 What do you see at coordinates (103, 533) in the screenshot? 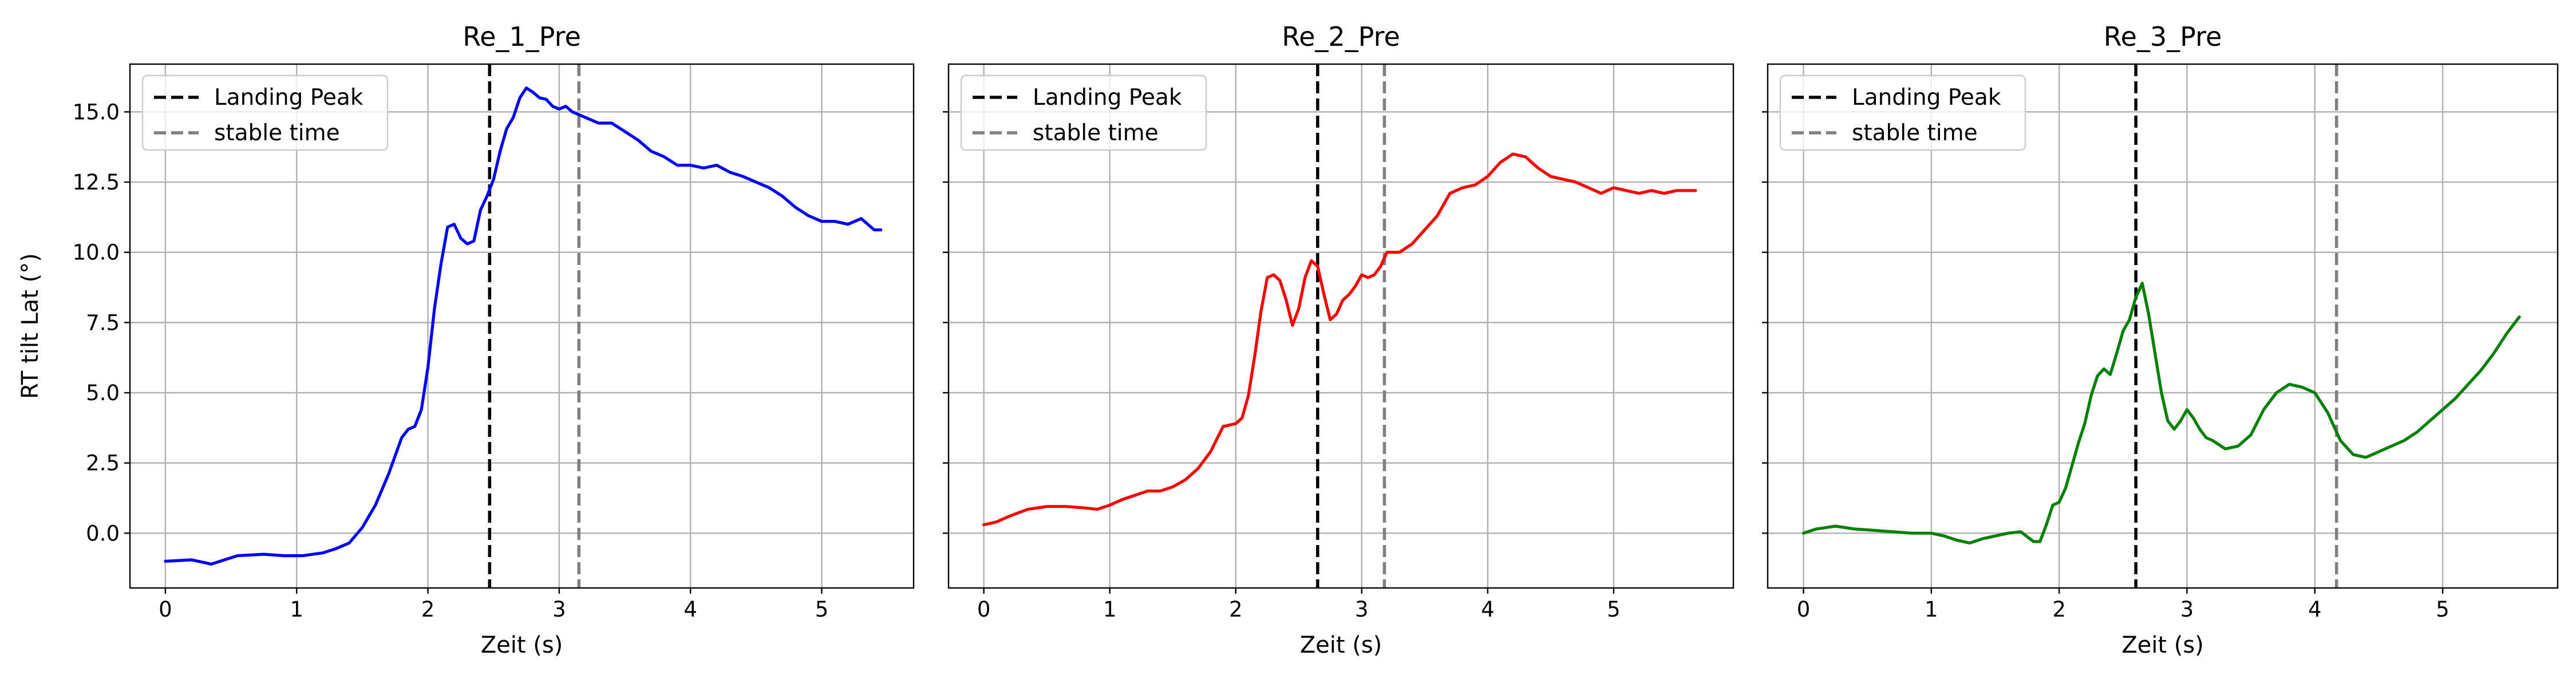
I see `y-tick-label: 0.0` at bounding box center [103, 533].